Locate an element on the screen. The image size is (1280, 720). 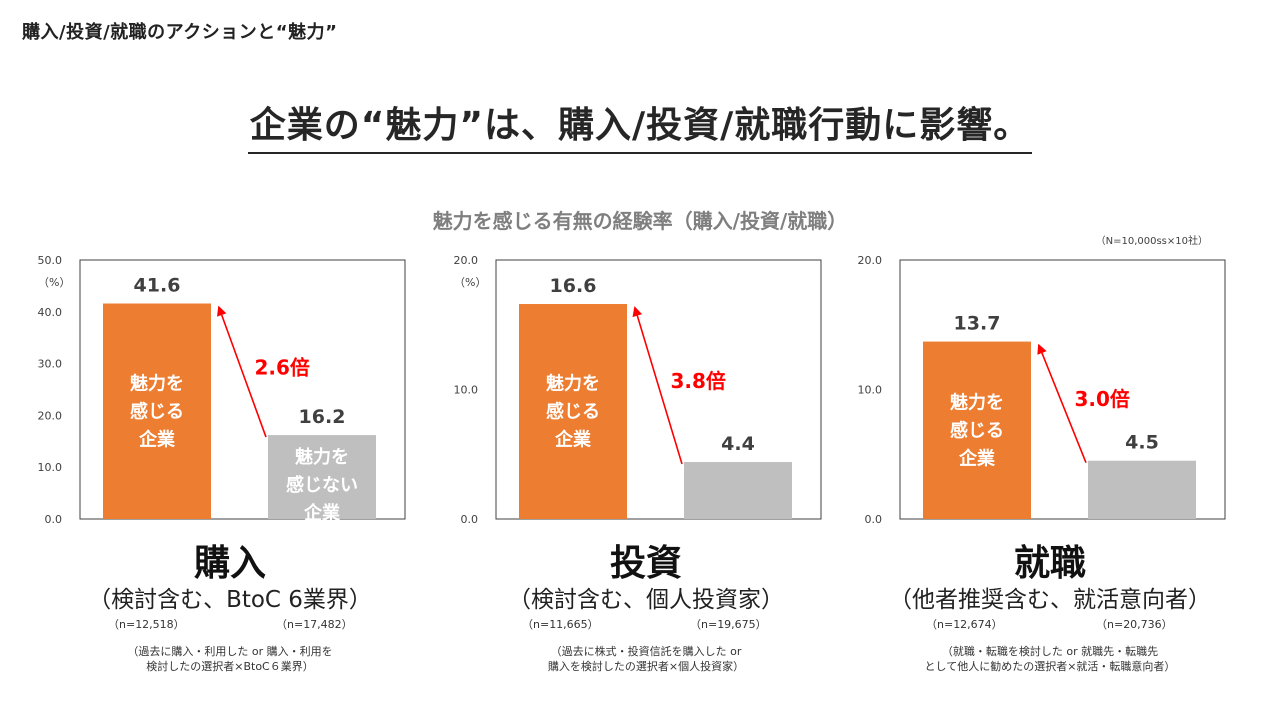
panel-note: （過去に購入・利用した or 購入・利用を 検討したの選択者×BtoC６業界） is located at coordinates (230, 659).